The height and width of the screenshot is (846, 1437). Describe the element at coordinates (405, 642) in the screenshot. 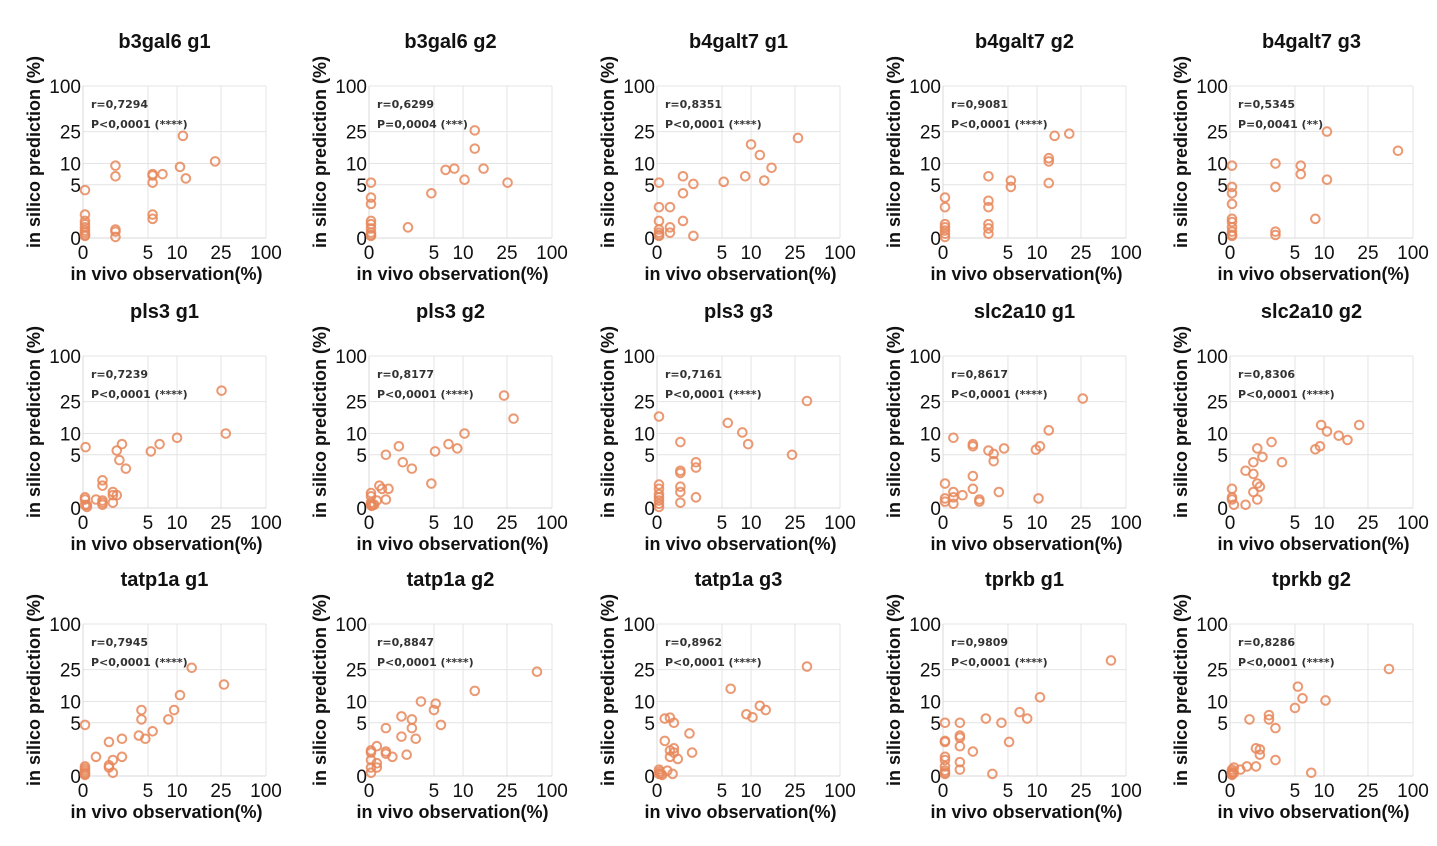

I see `correlation-label: r=0,8847` at that location.